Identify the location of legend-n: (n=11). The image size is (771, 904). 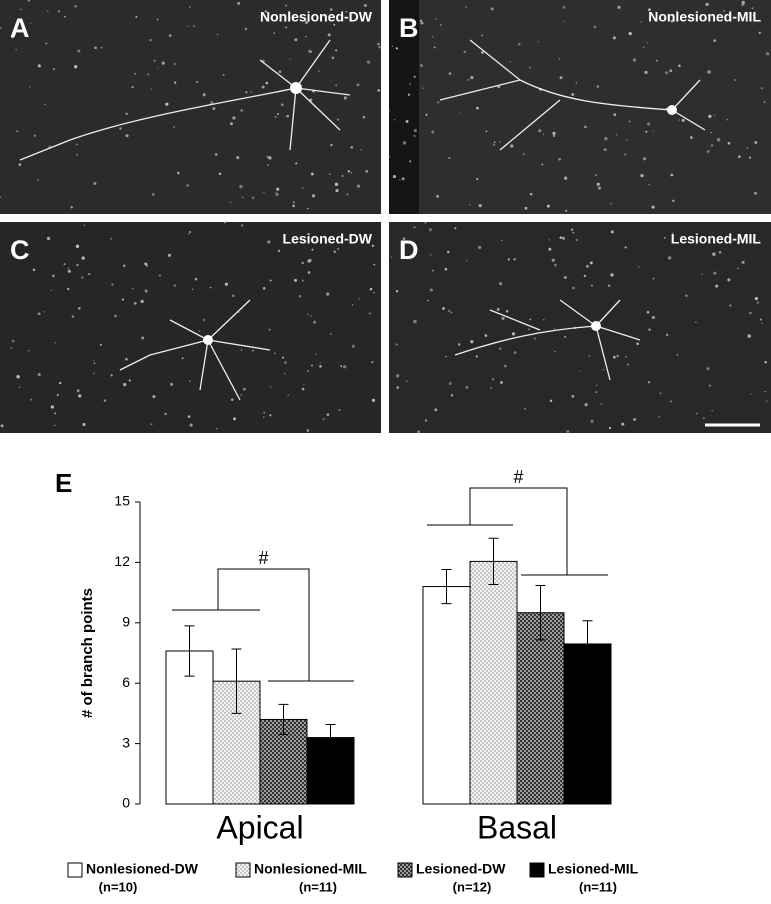
(598, 886).